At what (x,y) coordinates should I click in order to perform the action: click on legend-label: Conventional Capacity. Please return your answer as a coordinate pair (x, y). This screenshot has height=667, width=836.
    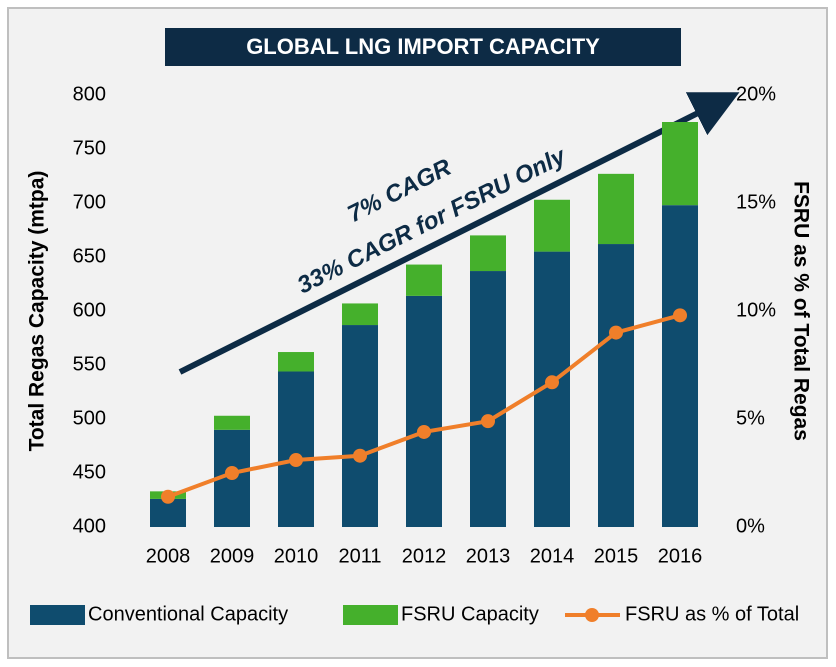
    Looking at the image, I should click on (188, 614).